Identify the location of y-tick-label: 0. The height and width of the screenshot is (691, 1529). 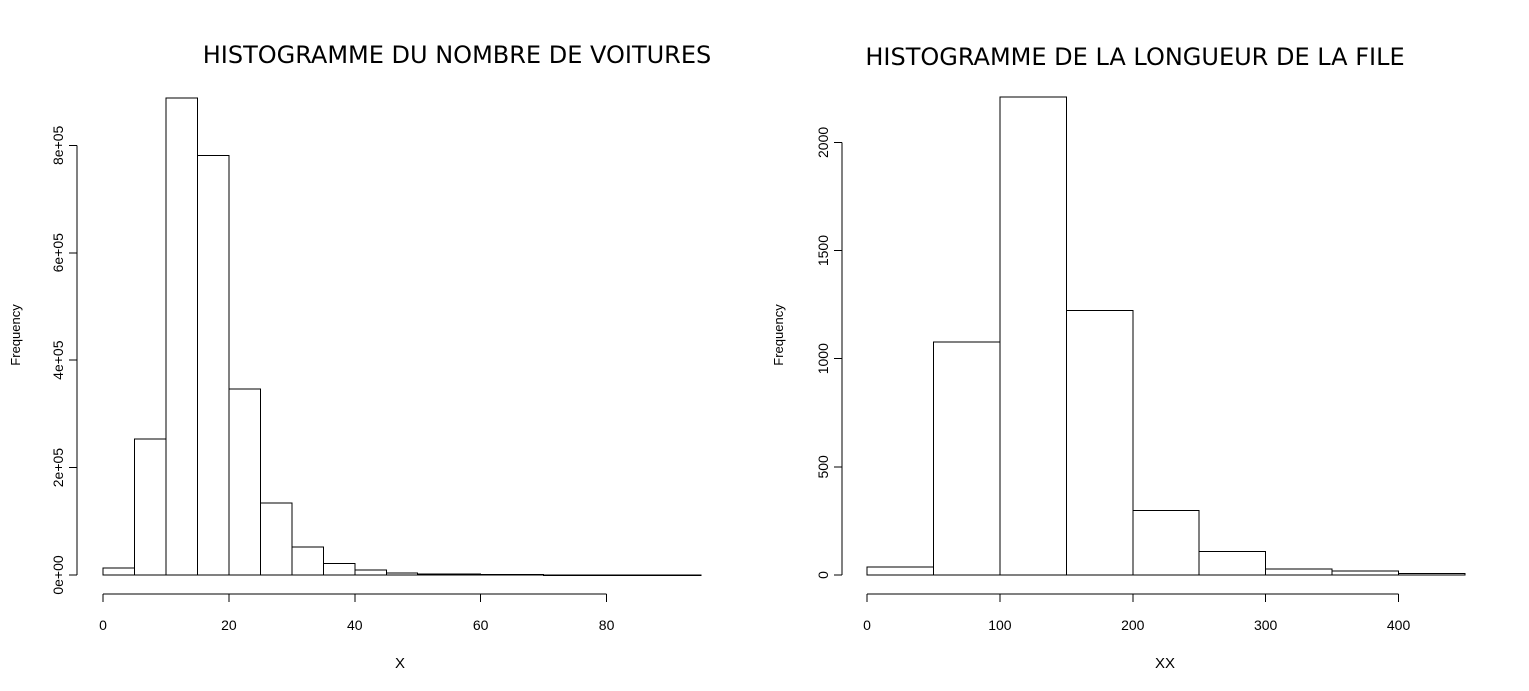
(823, 575).